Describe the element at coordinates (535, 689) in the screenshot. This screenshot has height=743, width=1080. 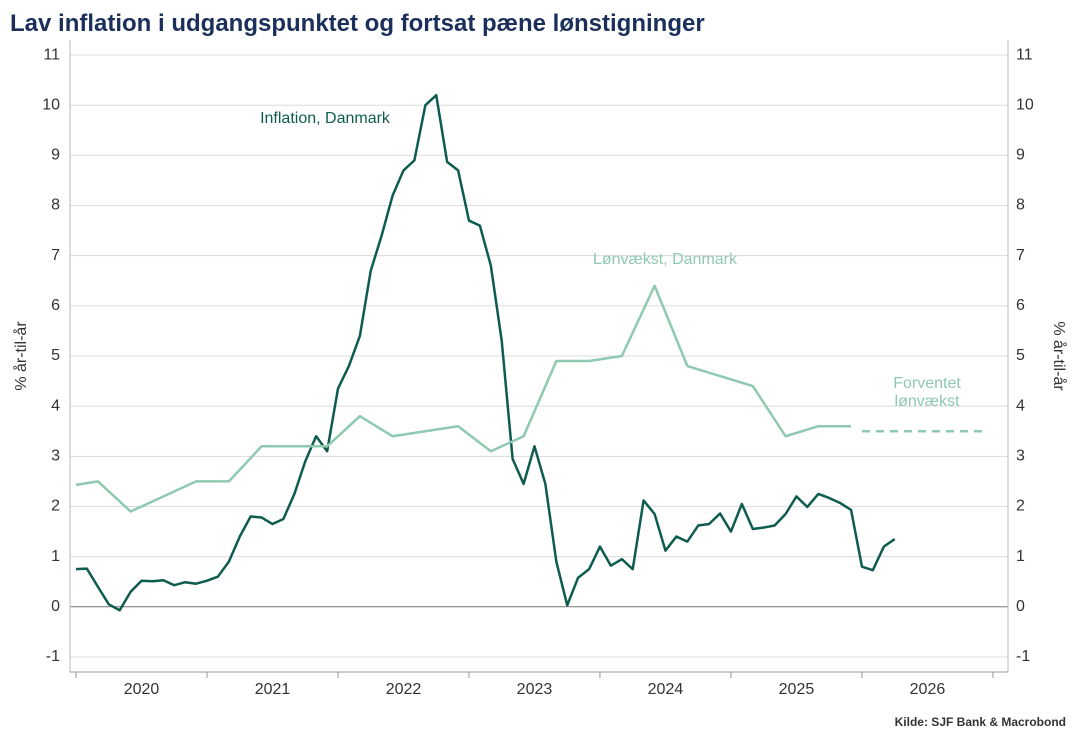
I see `x-tick-label: 2023` at that location.